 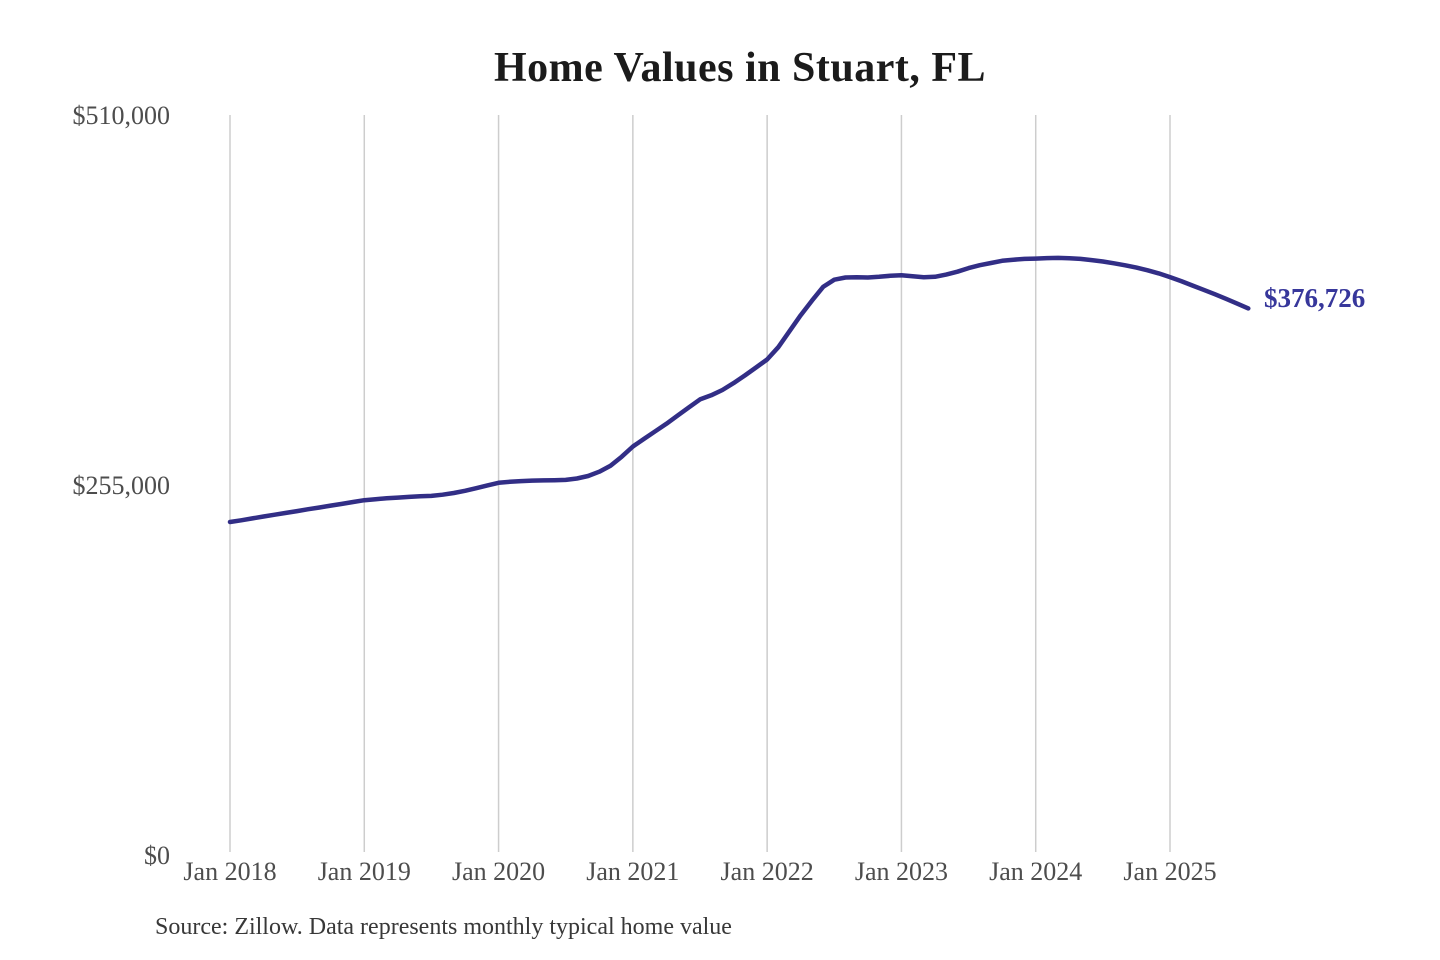 I want to click on x-axis-tick-label-jan-2022: Jan 2022, so click(x=767, y=871).